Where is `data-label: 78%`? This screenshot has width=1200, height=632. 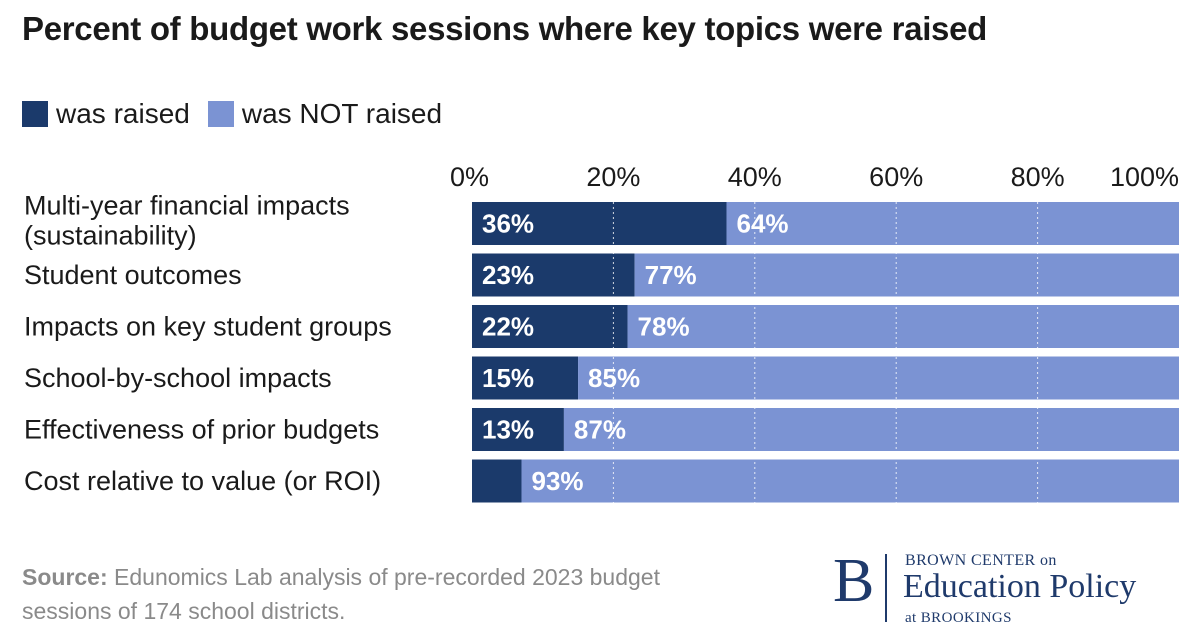
data-label: 78% is located at coordinates (664, 327).